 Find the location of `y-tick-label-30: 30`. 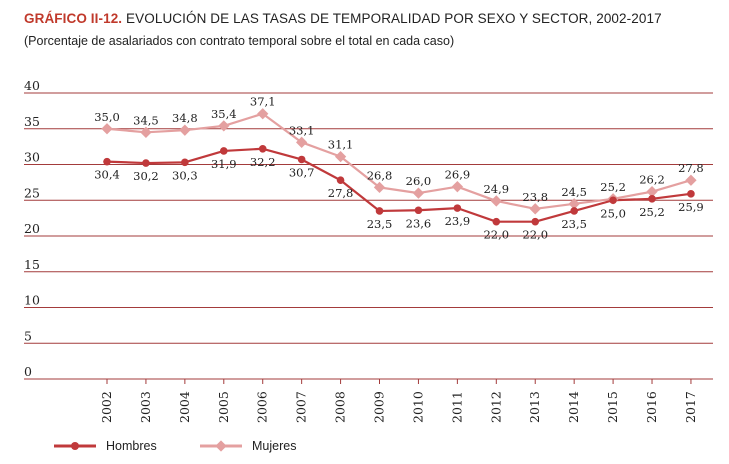

y-tick-label-30: 30 is located at coordinates (32, 157).